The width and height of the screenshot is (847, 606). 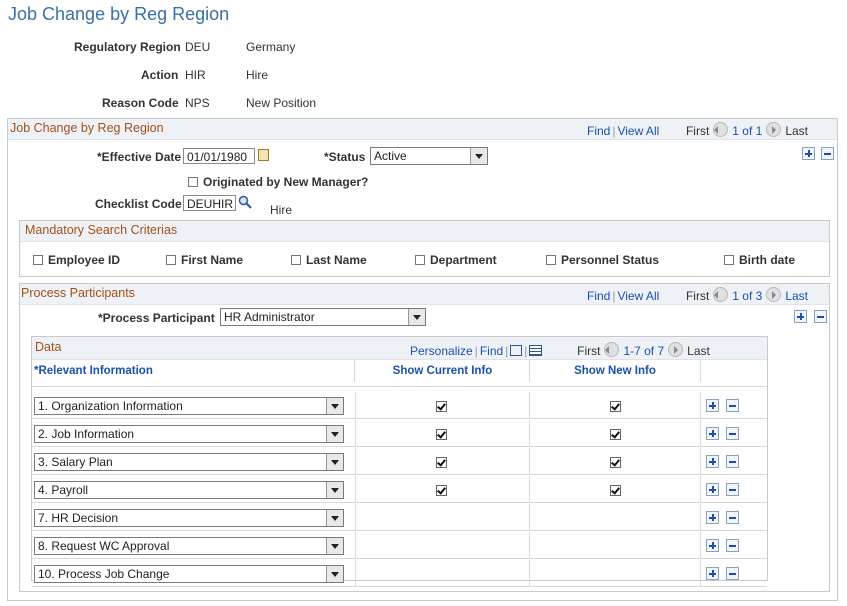 I want to click on originated-by-new-manager: Originated by New Manager?, so click(x=278, y=182).